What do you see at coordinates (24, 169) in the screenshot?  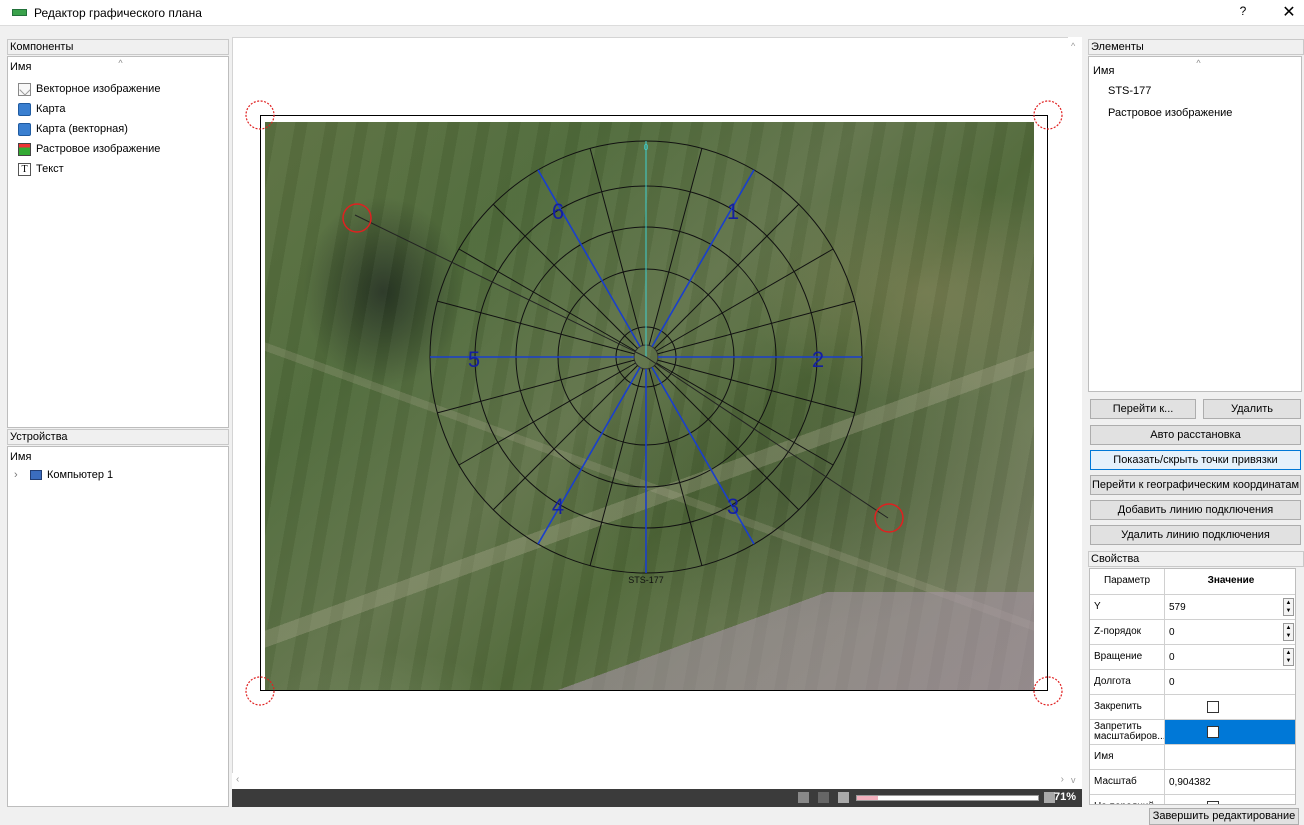 I see `text-icon: T` at bounding box center [24, 169].